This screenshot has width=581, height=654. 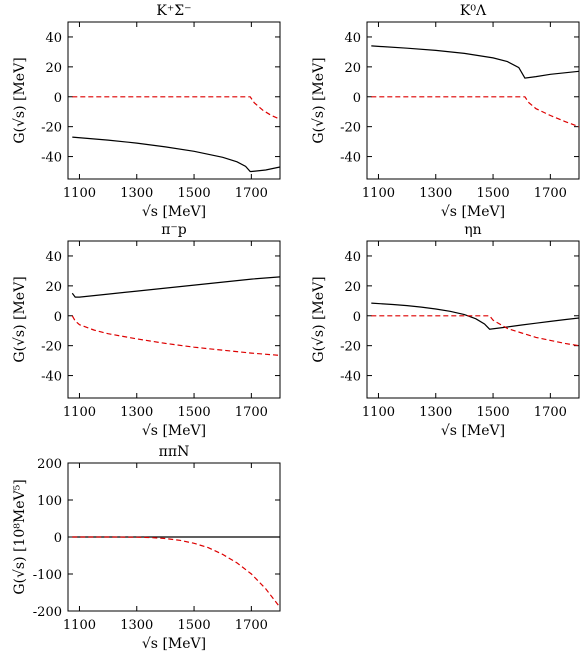 What do you see at coordinates (47, 612) in the screenshot?
I see `y-tick-label: -200` at bounding box center [47, 612].